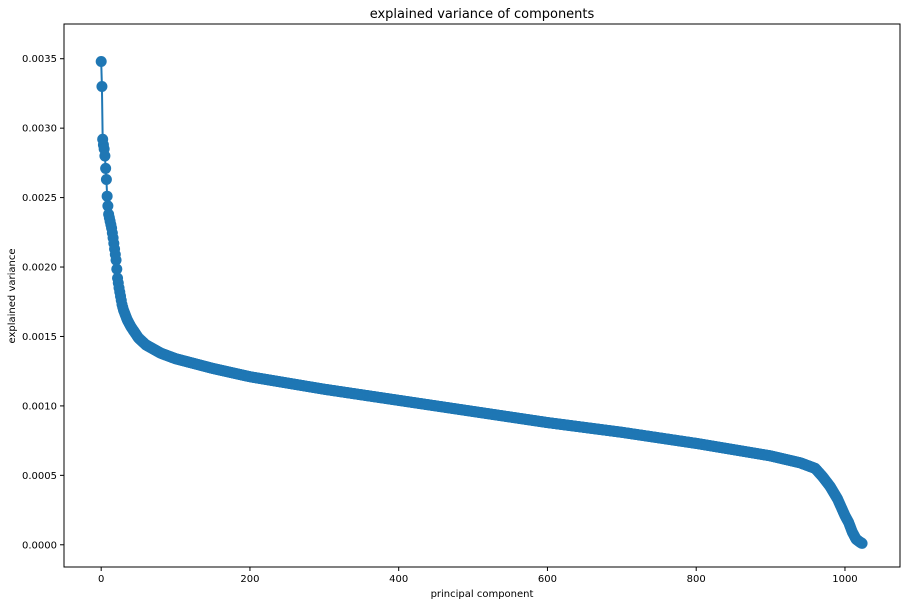 The height and width of the screenshot is (604, 907). What do you see at coordinates (39, 337) in the screenshot?
I see `y-tick-label: 0.0015` at bounding box center [39, 337].